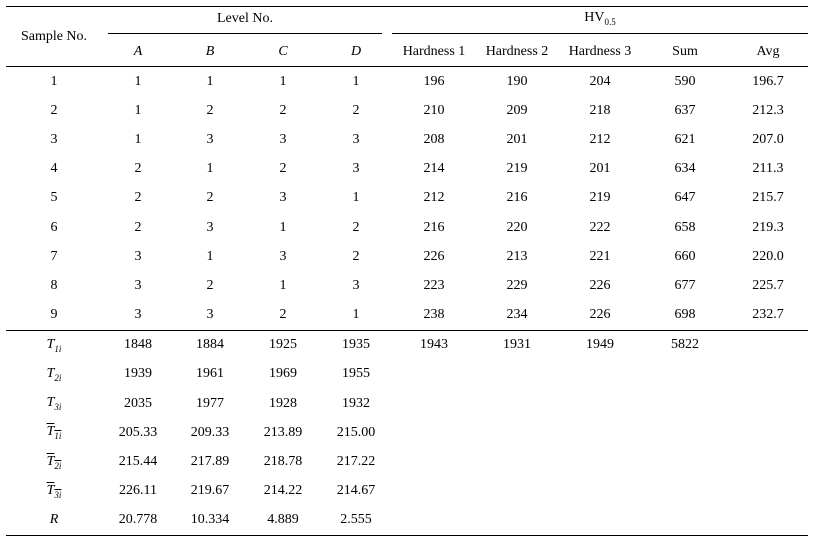  I want to click on table-cell: 216, so click(517, 198).